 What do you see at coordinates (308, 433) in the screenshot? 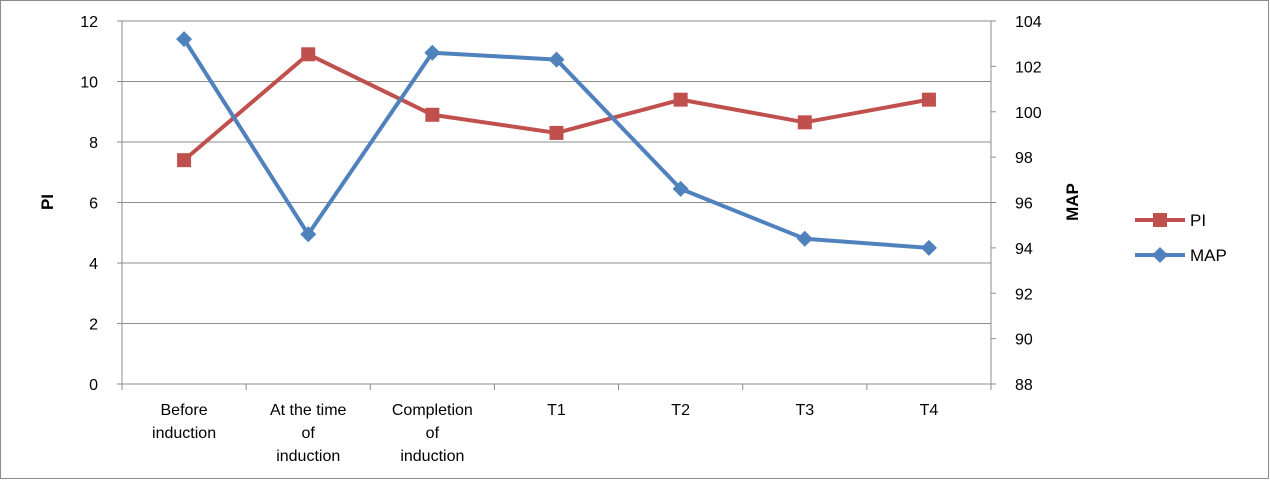
I see `x-tick-label: At the time of induction` at bounding box center [308, 433].